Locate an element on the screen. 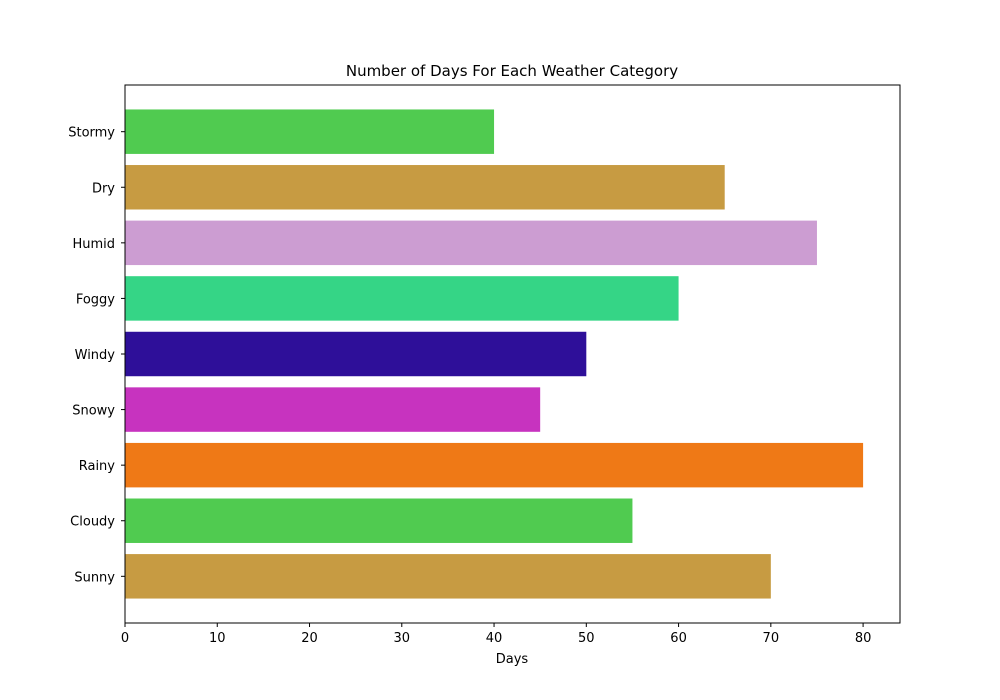  bar-sunny is located at coordinates (448, 576).